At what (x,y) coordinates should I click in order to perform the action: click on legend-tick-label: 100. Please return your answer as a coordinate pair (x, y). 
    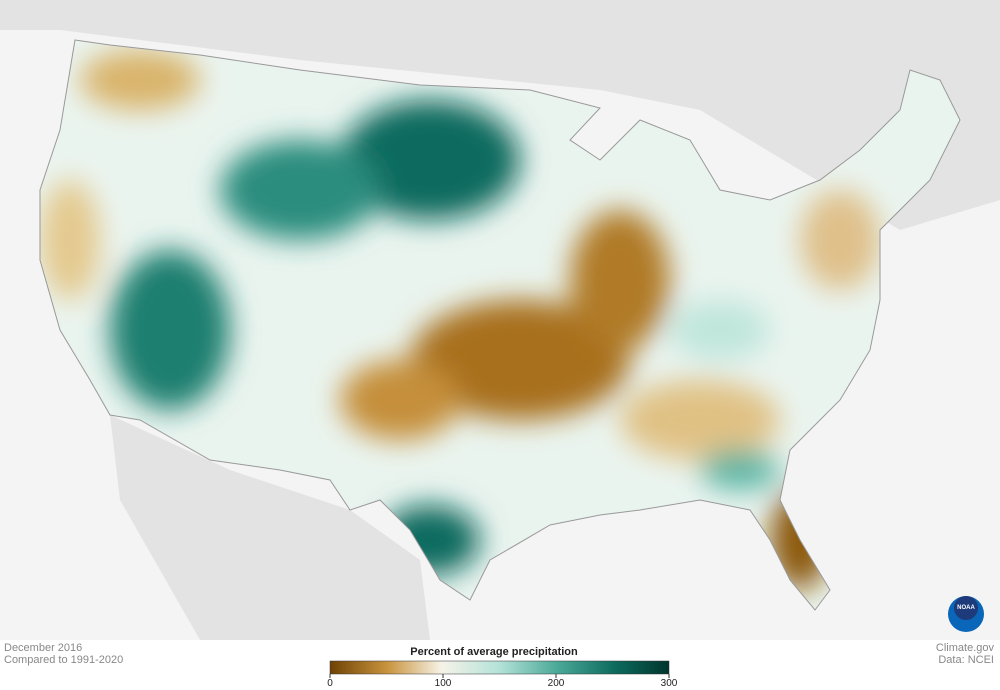
    Looking at the image, I should click on (443, 683).